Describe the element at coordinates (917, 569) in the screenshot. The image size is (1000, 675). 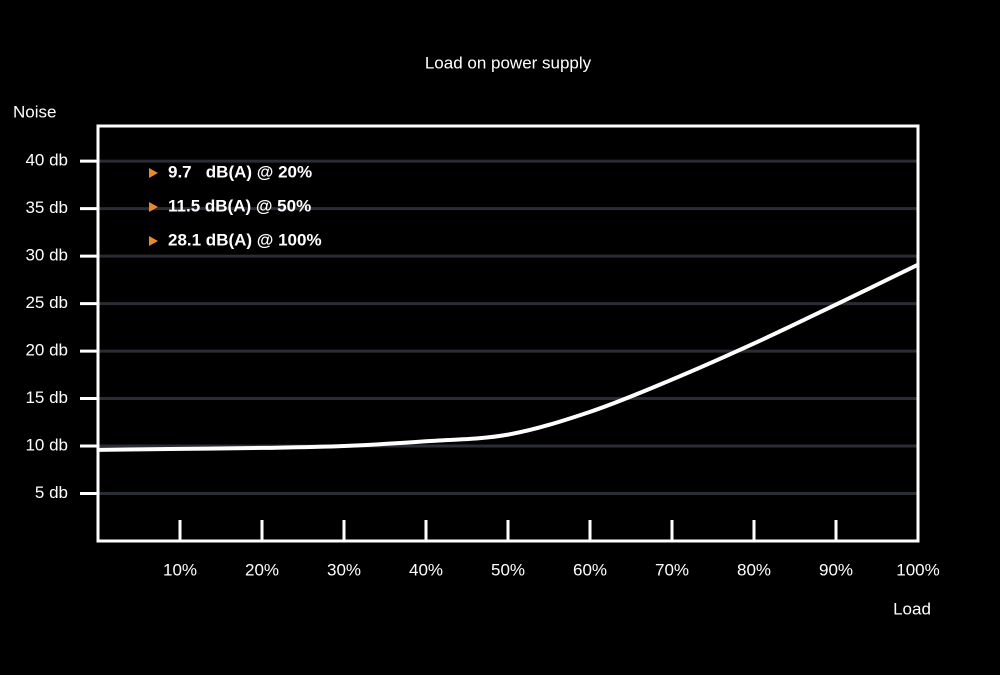
I see `x-tick-label: 100%` at that location.